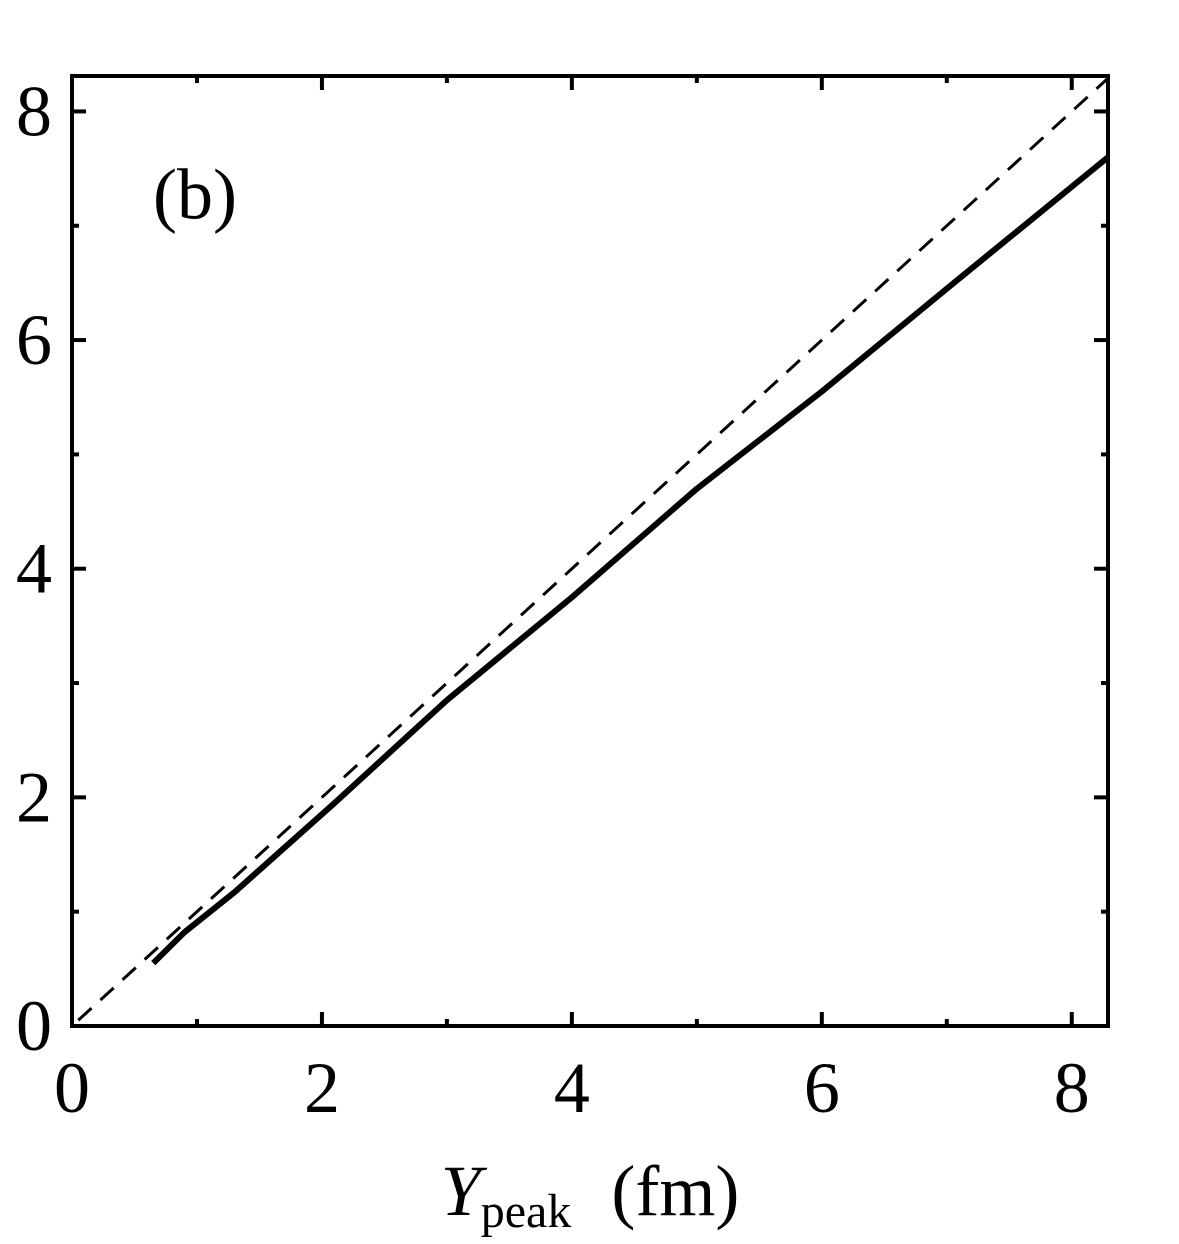 The image size is (1179, 1244). What do you see at coordinates (34, 111) in the screenshot?
I see `y-tick-label: 8` at bounding box center [34, 111].